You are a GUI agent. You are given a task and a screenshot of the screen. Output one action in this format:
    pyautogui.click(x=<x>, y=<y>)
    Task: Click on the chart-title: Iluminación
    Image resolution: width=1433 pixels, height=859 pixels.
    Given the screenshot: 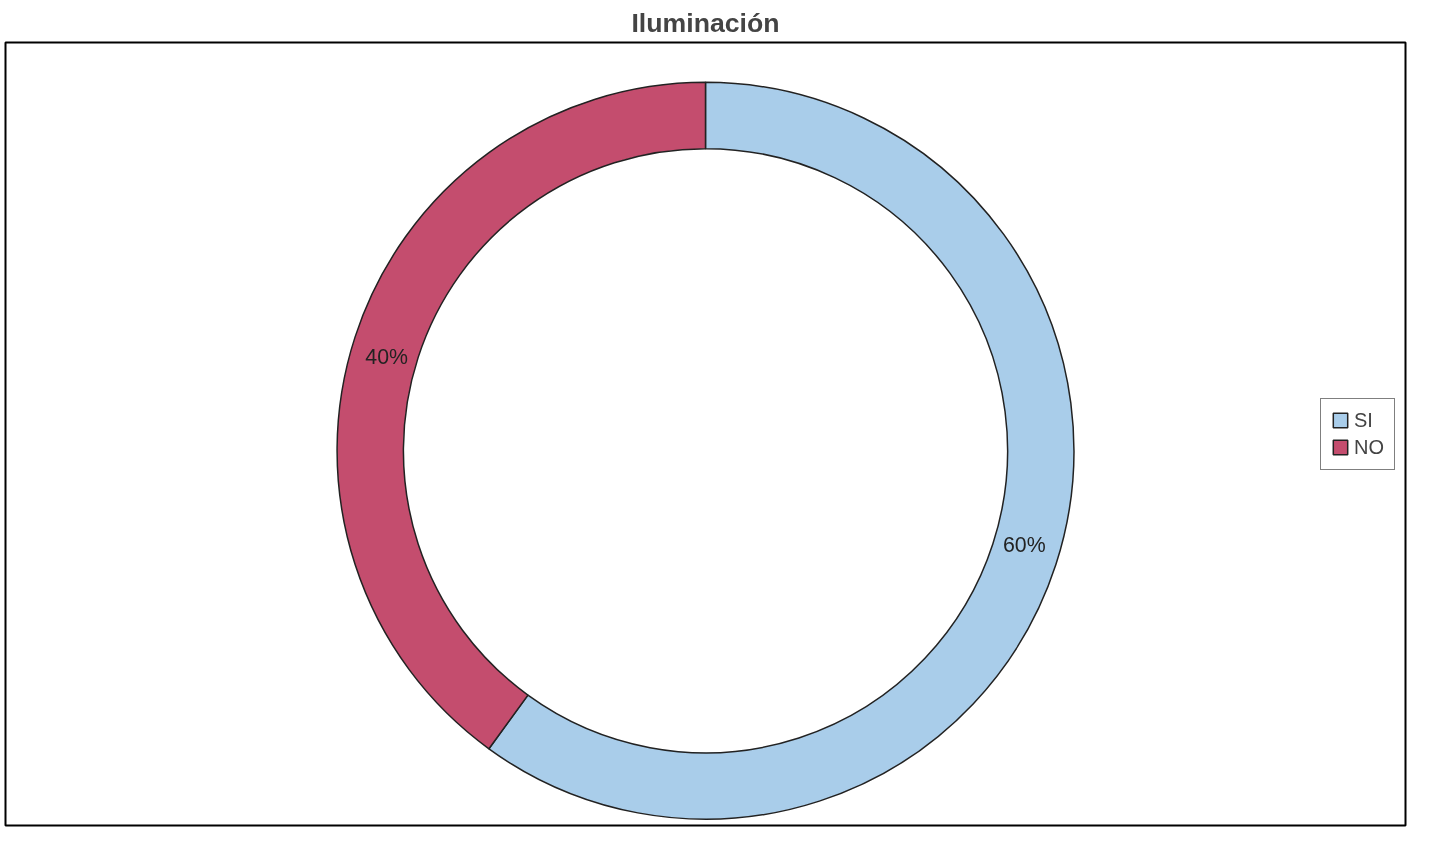 What is the action you would take?
    pyautogui.click(x=705, y=22)
    